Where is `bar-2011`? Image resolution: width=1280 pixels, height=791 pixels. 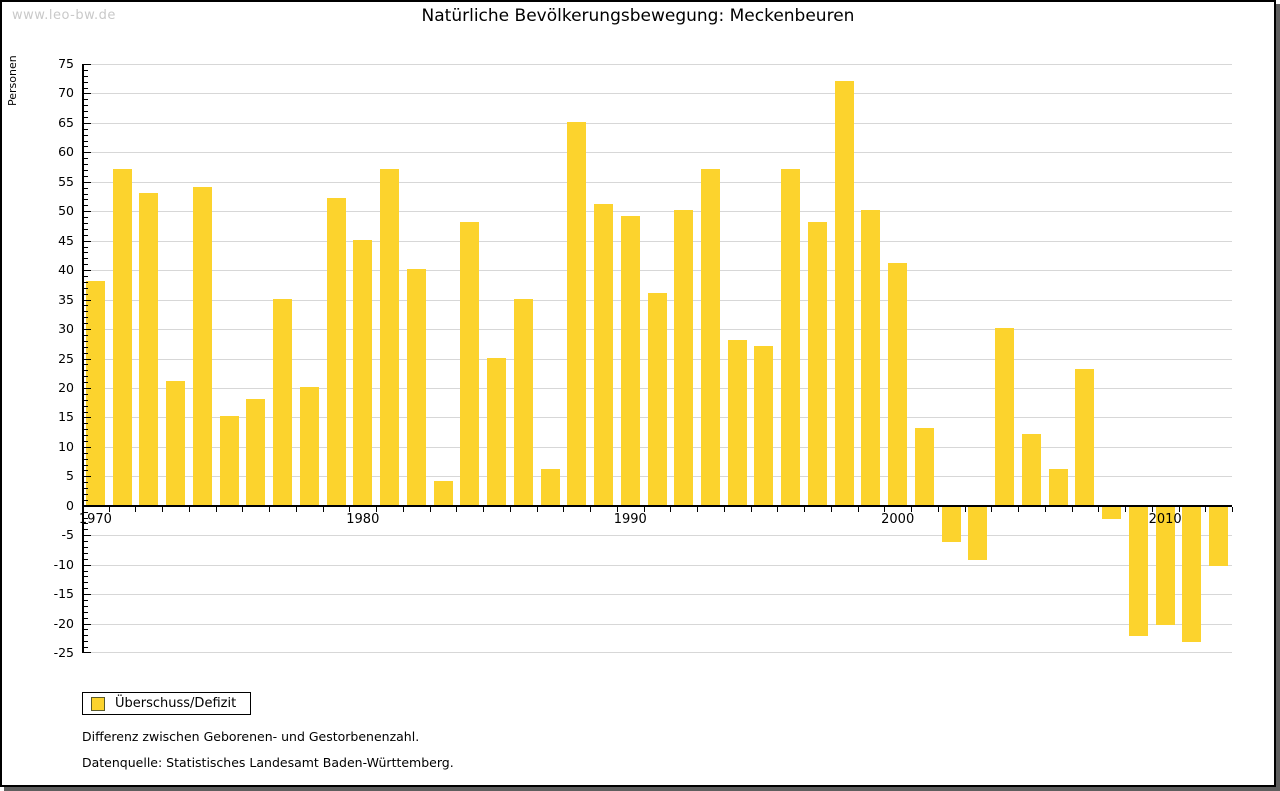 bar-2011 is located at coordinates (1192, 574).